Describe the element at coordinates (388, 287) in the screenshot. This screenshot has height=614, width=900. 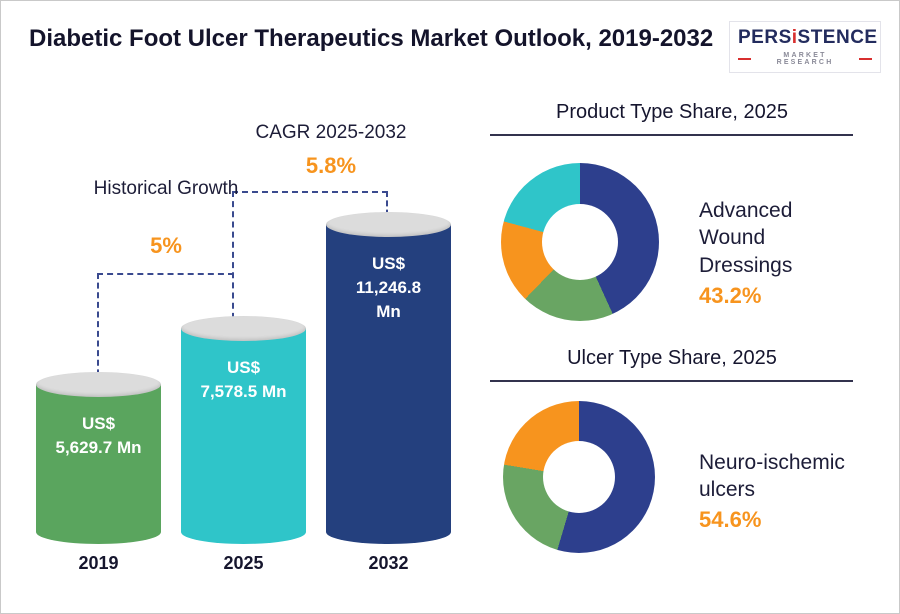
I see `bar-2032-value: US$ 11,246.8 Mn` at that location.